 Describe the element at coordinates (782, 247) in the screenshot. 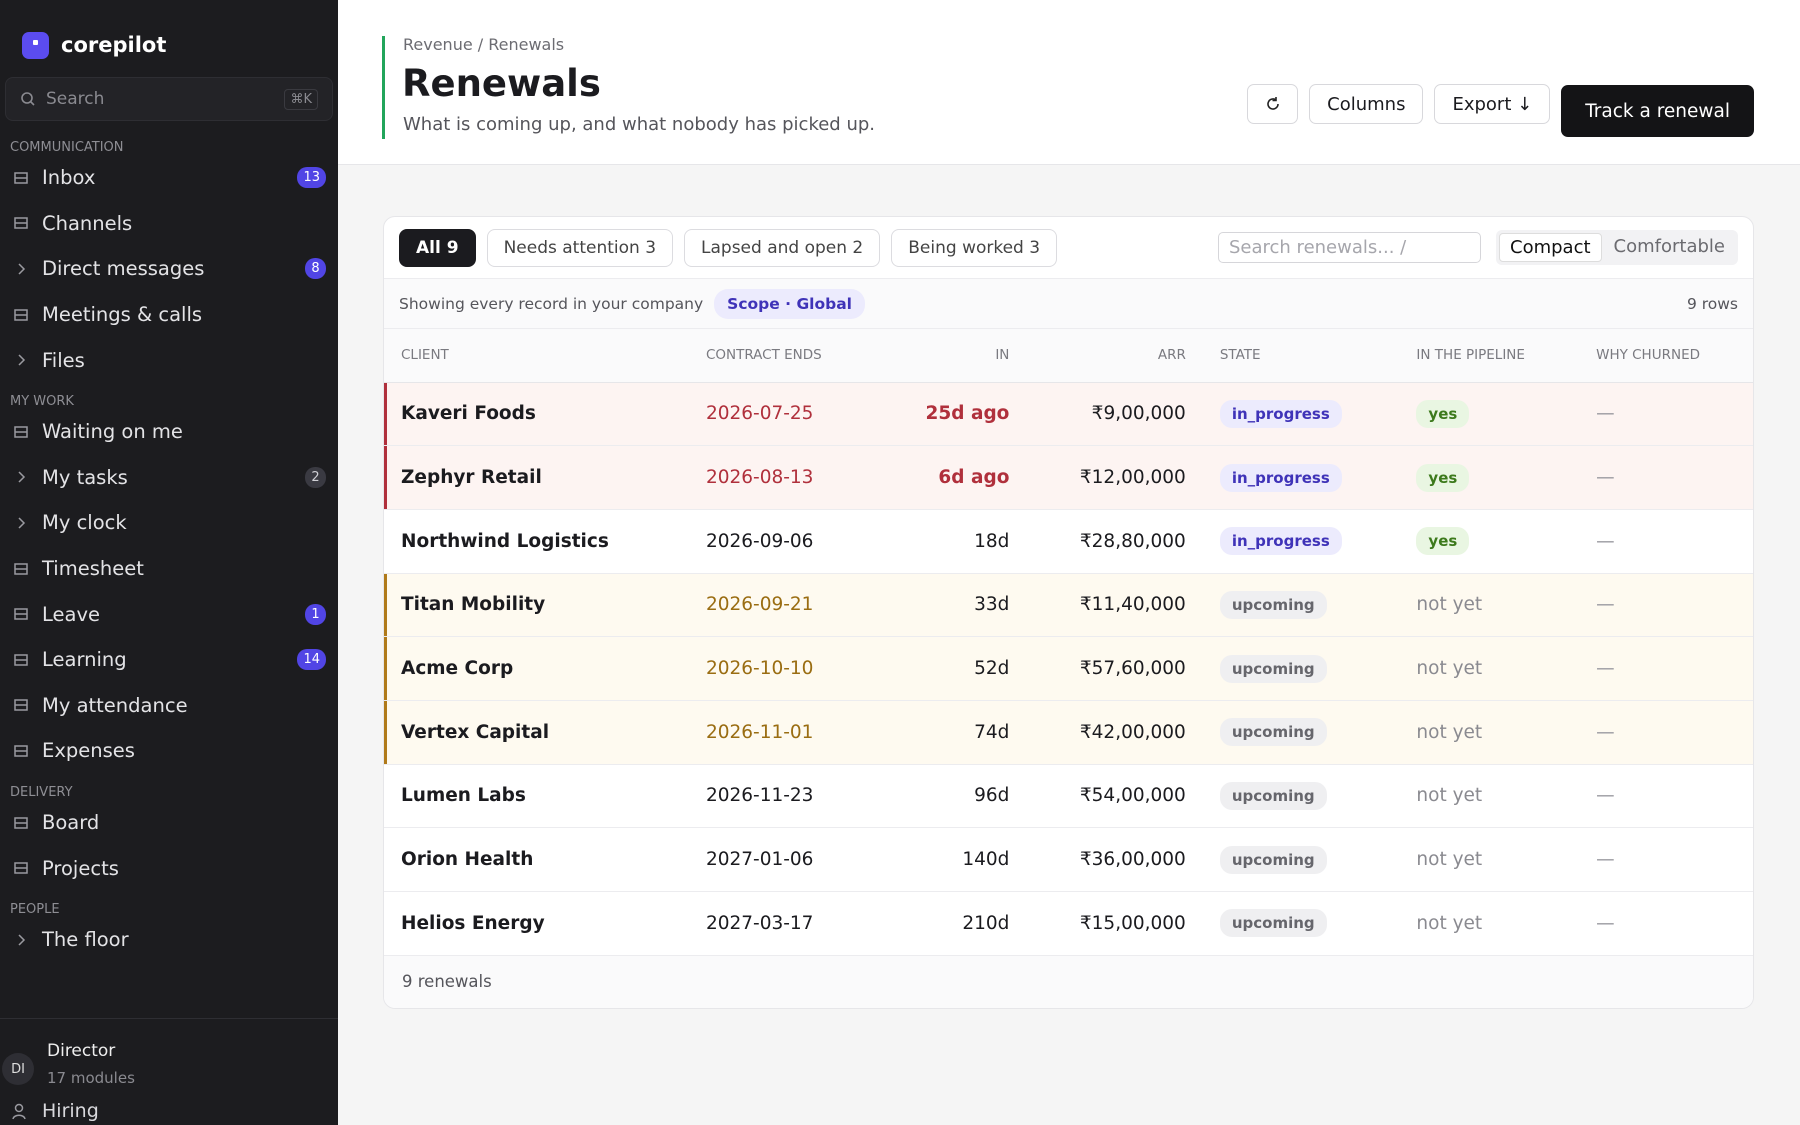

I see `filter-tab: Lapsed and open 2` at that location.